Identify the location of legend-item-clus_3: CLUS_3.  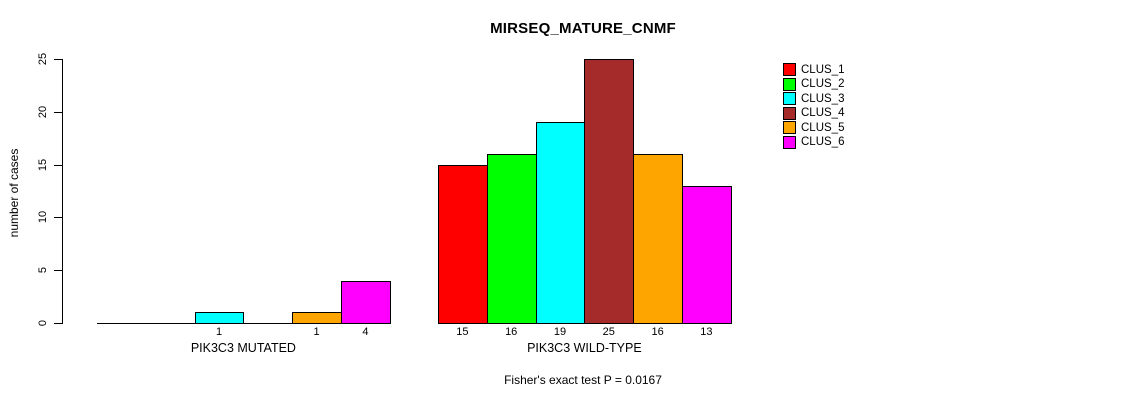
(818, 98).